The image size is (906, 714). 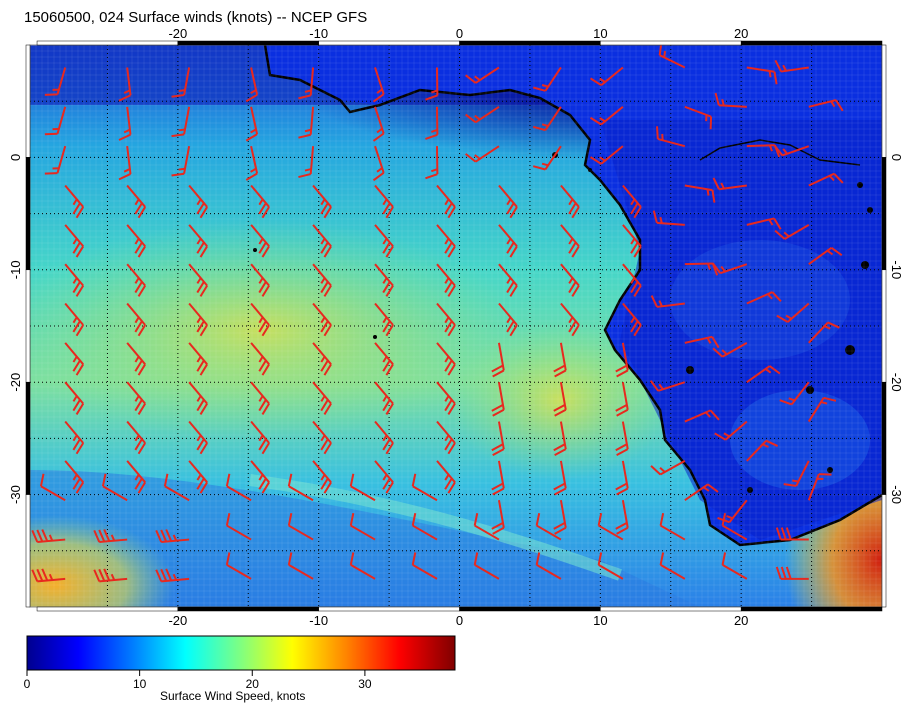 I want to click on lat-tick-right: -30, so click(x=896, y=494).